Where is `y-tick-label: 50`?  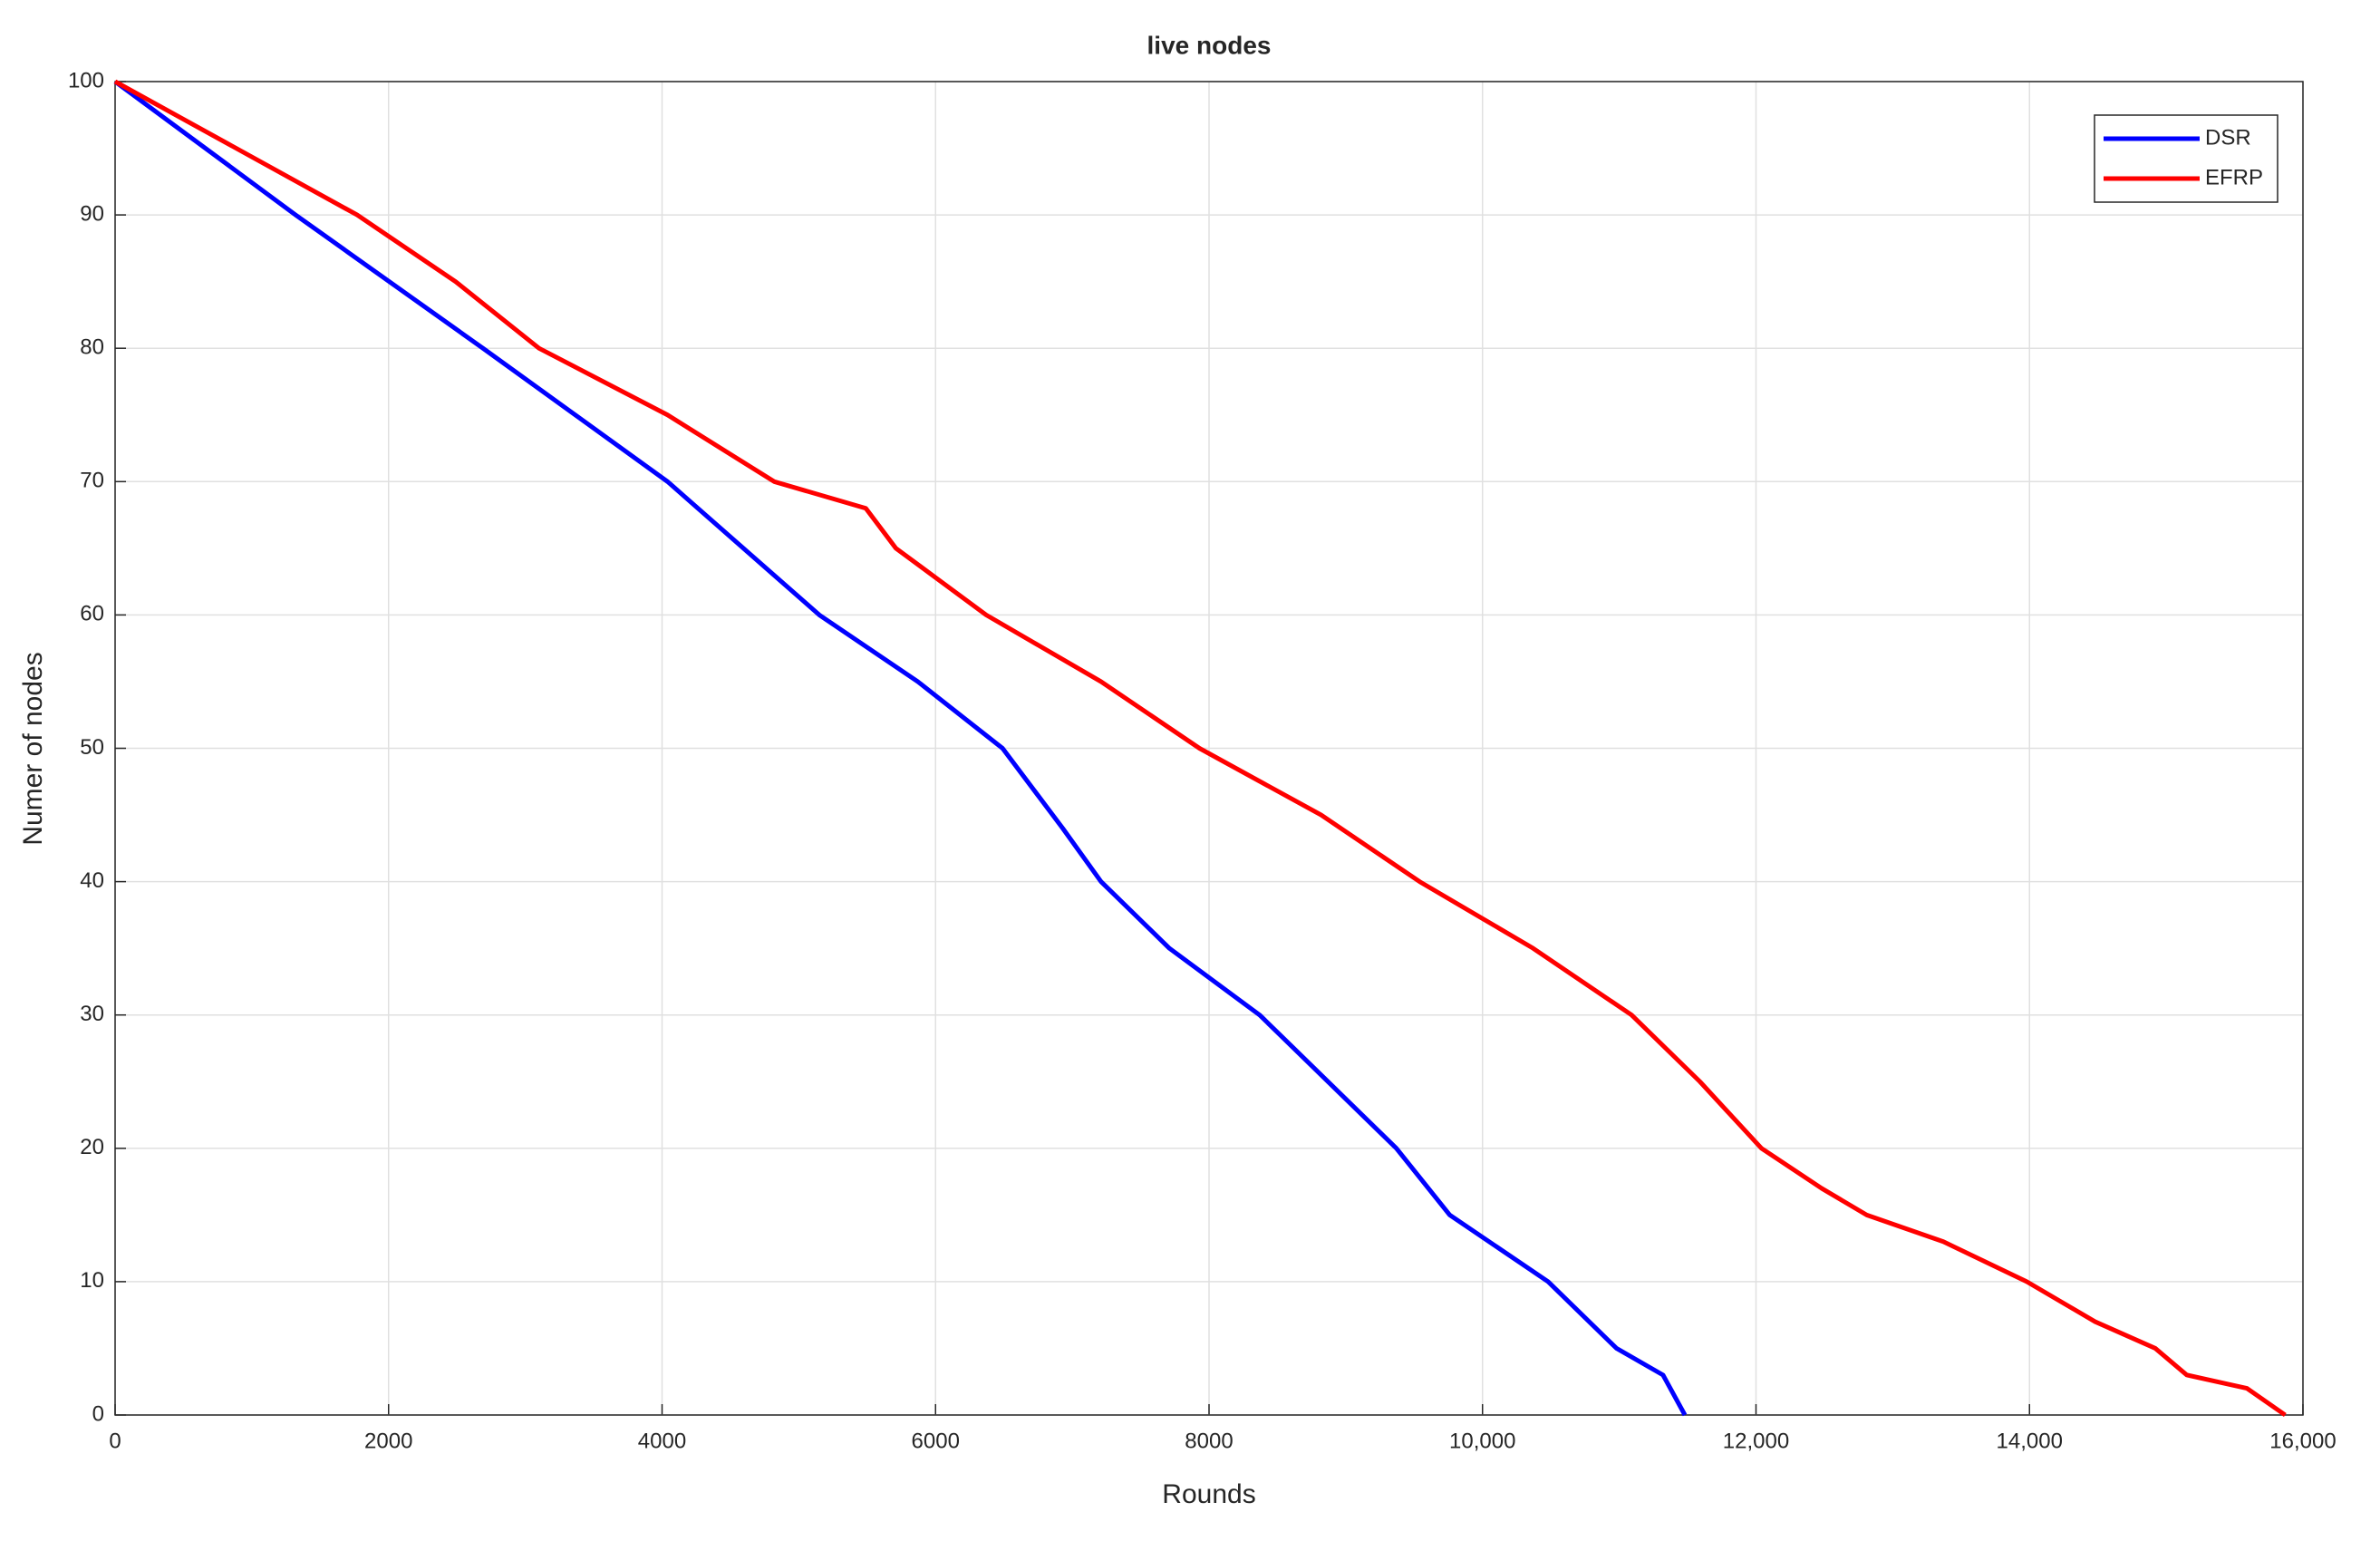
y-tick-label: 50 is located at coordinates (92, 747).